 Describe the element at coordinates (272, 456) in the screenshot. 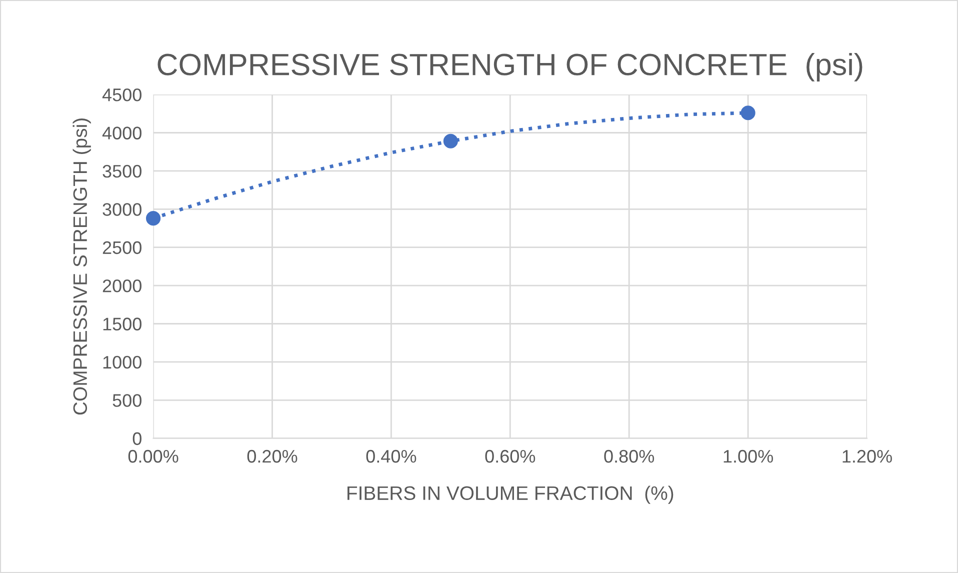

I see `x-tick-label: 0.20%` at that location.